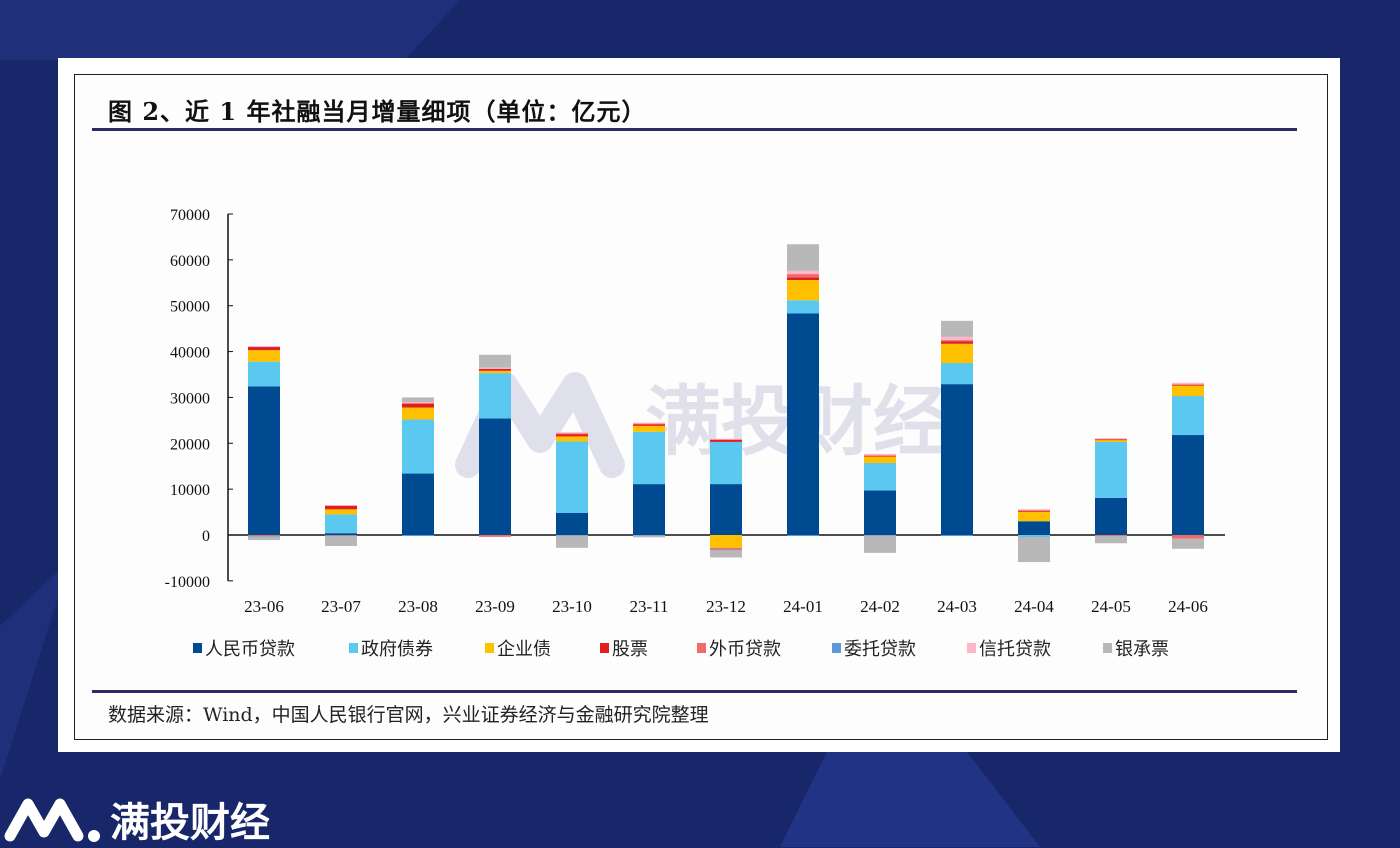  What do you see at coordinates (495, 606) in the screenshot?
I see `x-tick-label: 23-09` at bounding box center [495, 606].